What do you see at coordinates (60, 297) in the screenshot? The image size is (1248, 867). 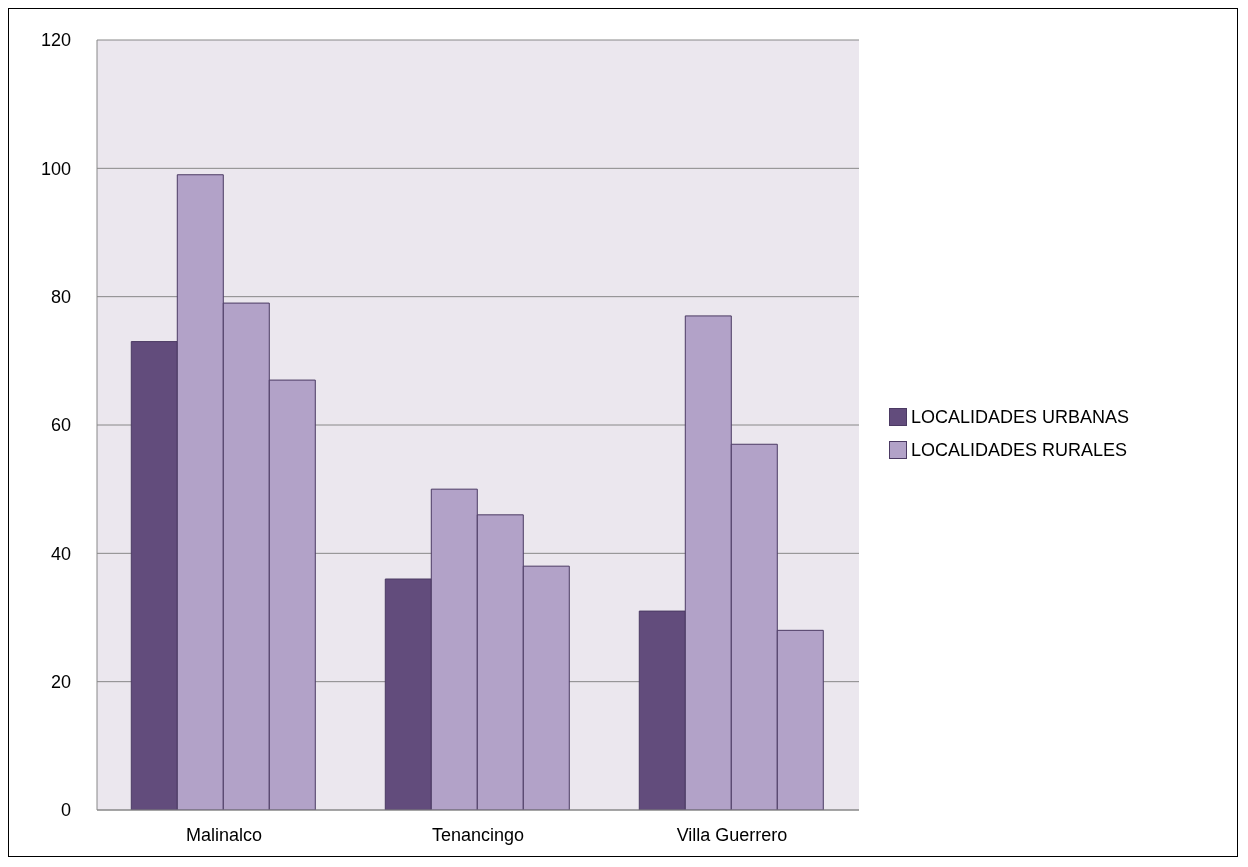 I see `y-tick-label: 80` at bounding box center [60, 297].